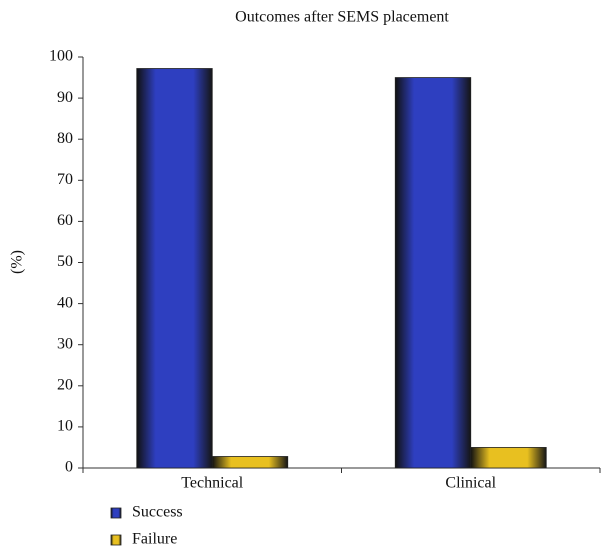  What do you see at coordinates (69, 467) in the screenshot?
I see `y-tick-label: 0` at bounding box center [69, 467].